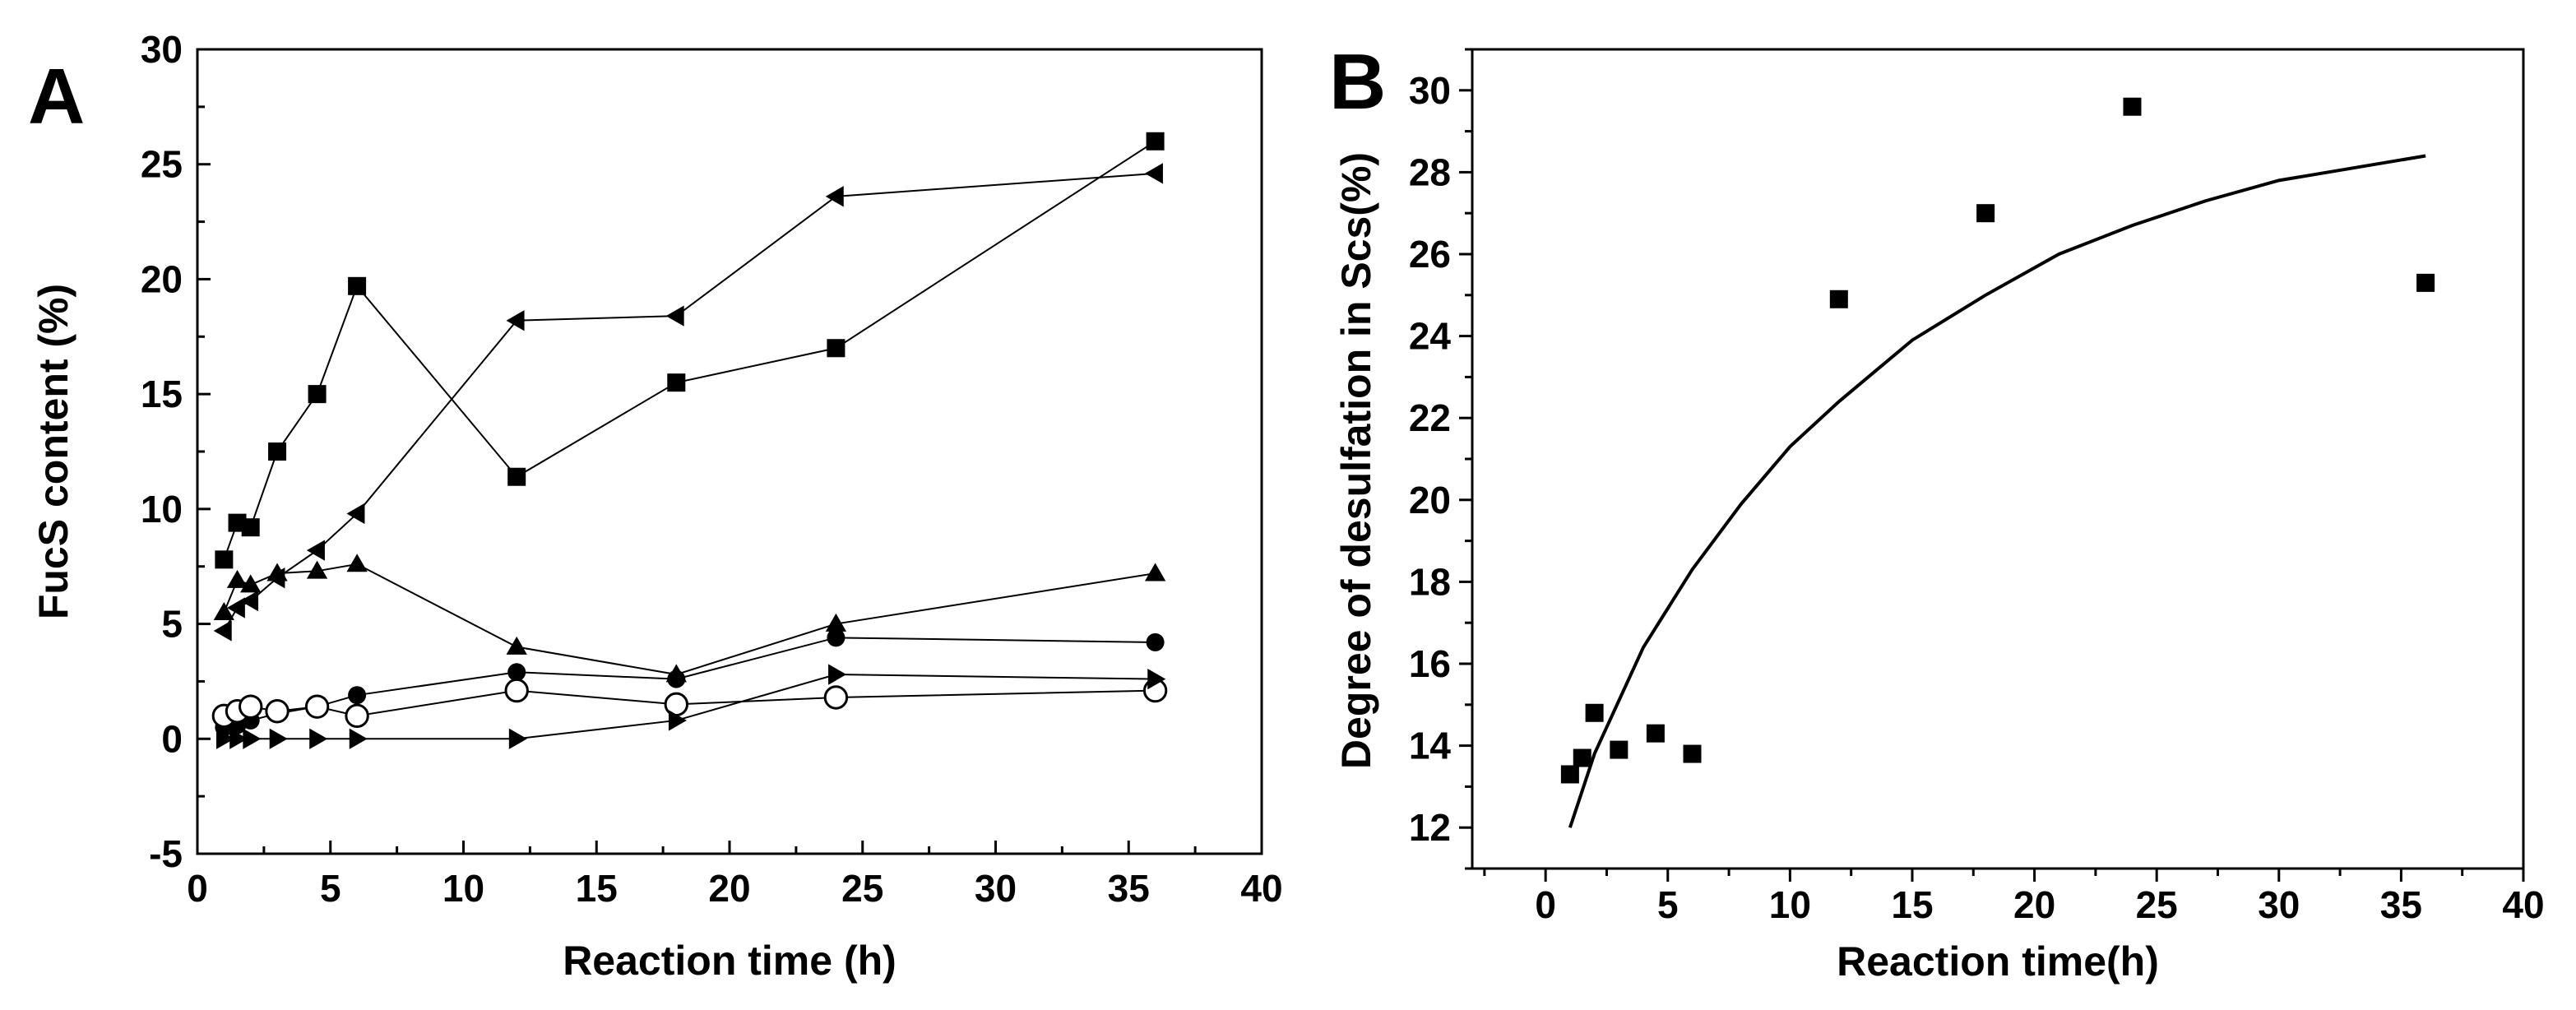  Describe the element at coordinates (1998, 961) in the screenshot. I see `panel-b-x-axis-title: Reaction time(h)` at that location.